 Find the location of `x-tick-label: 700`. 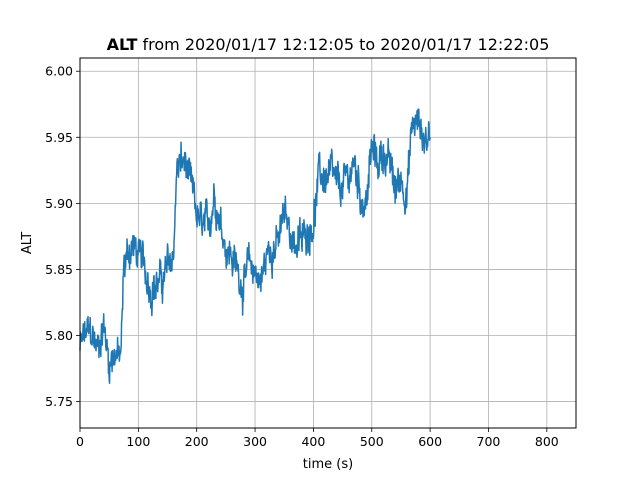

x-tick-label: 700 is located at coordinates (489, 441).